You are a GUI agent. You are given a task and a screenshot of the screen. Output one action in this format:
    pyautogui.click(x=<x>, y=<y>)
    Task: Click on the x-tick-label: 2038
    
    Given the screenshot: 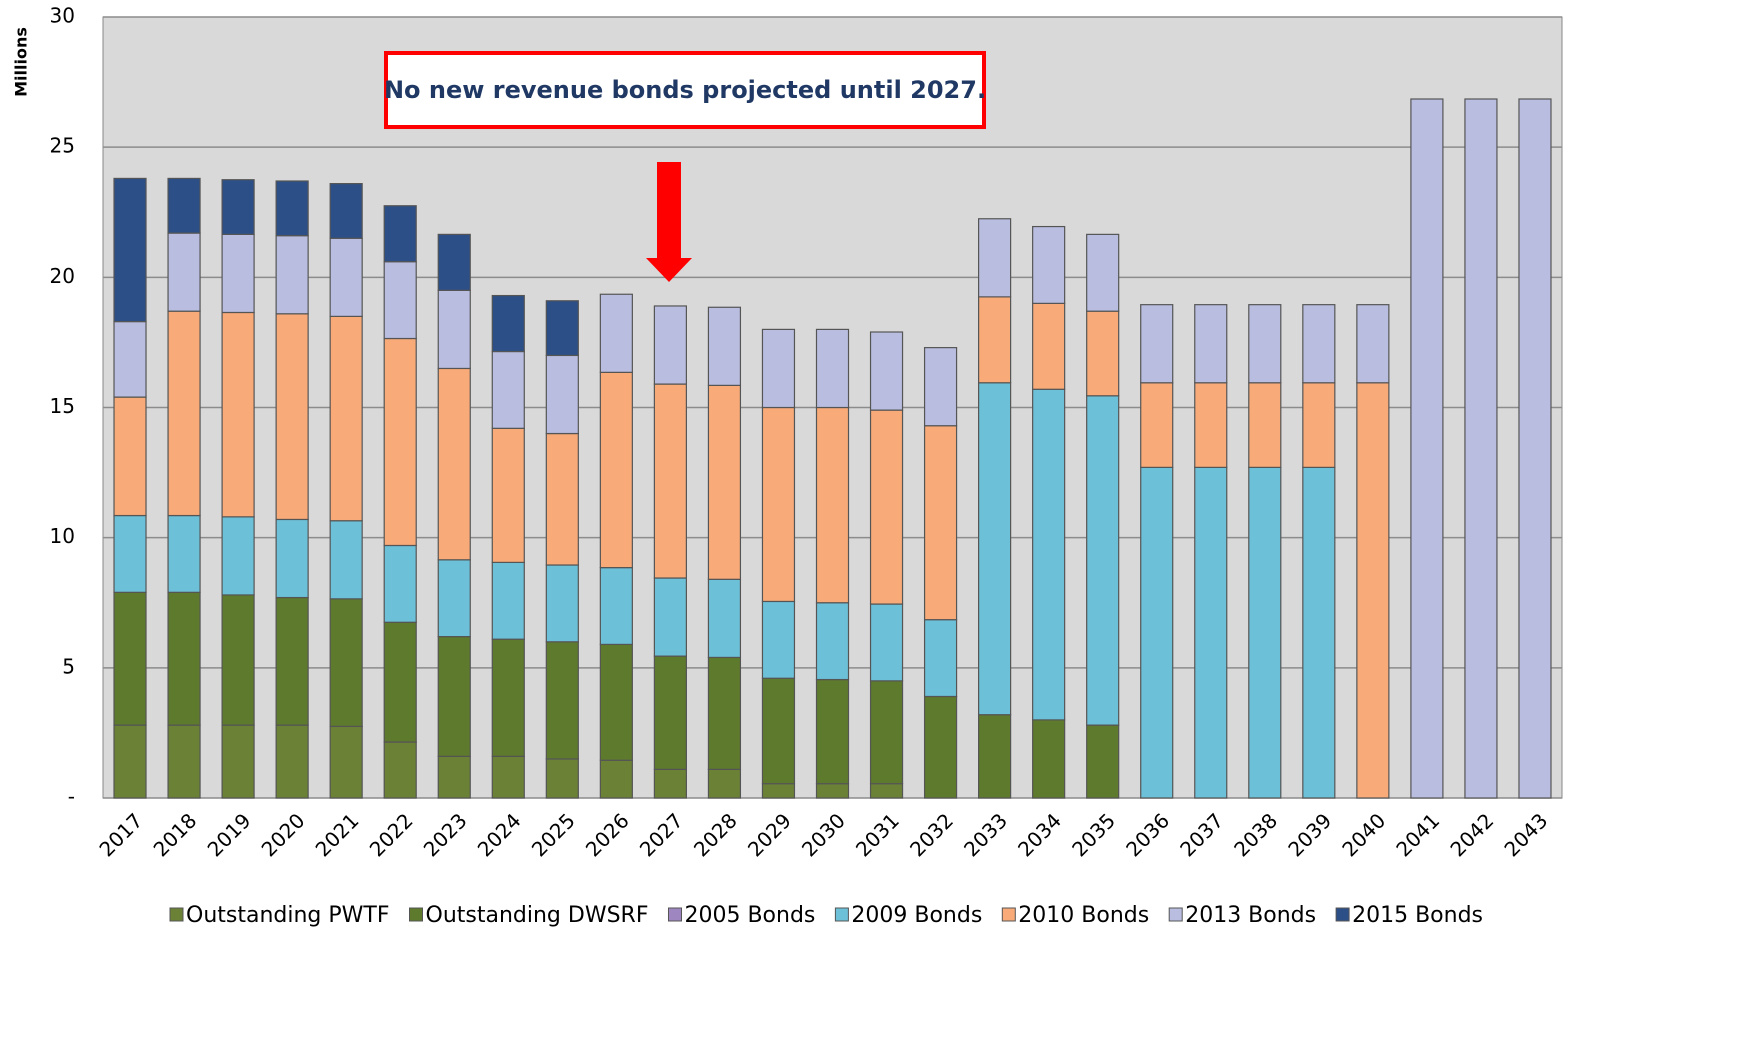 What is the action you would take?
    pyautogui.click(x=1255, y=834)
    